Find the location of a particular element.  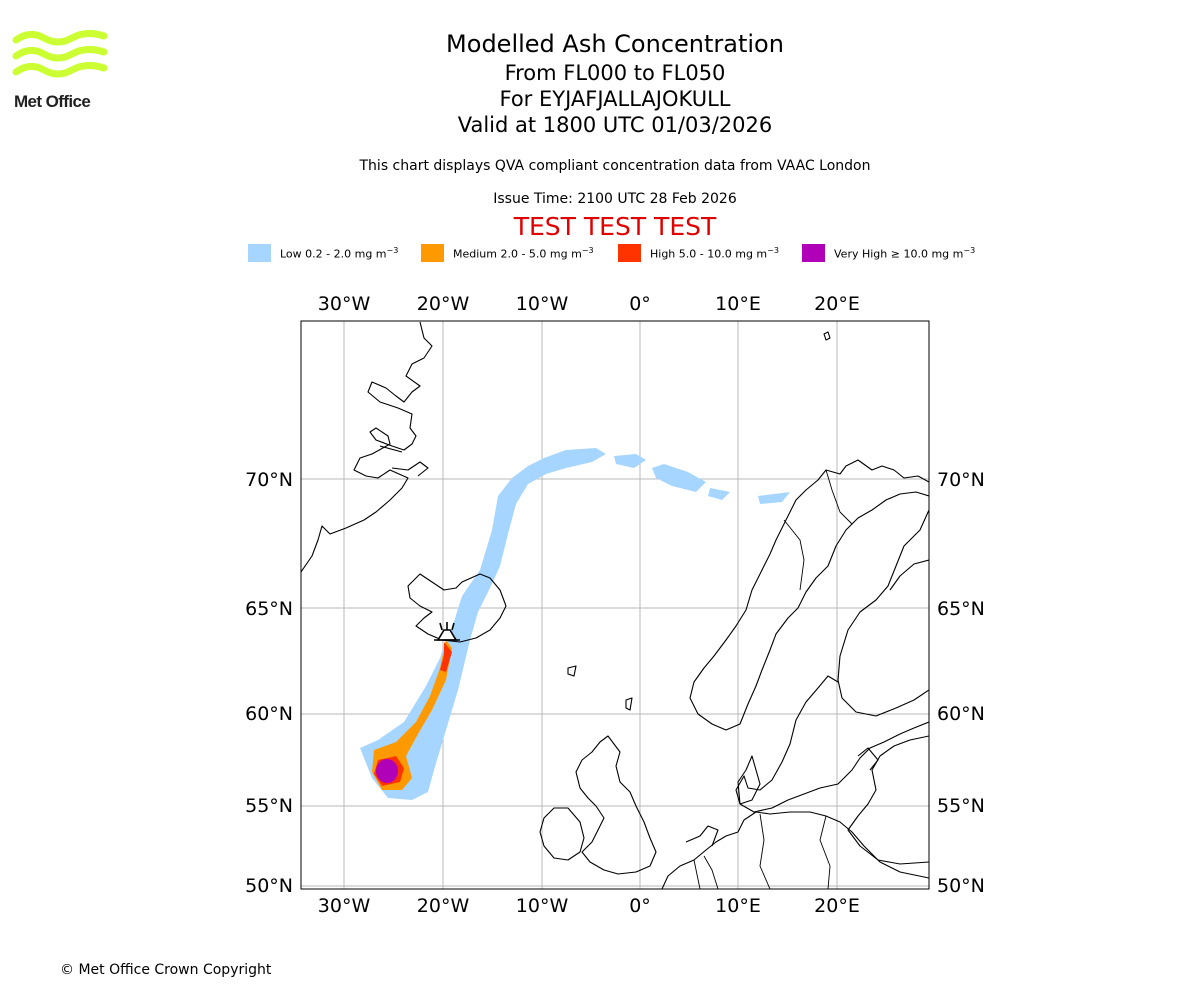

legend-swatch-very-high is located at coordinates (813, 253).